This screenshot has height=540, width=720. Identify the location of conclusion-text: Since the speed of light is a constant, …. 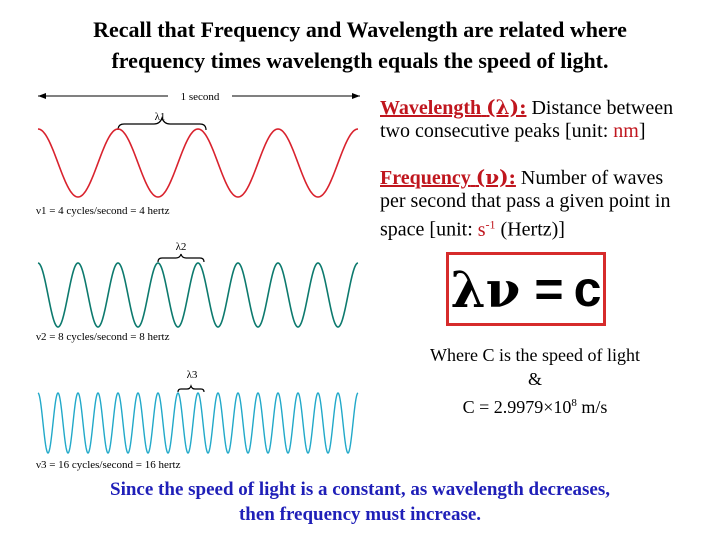
(360, 502).